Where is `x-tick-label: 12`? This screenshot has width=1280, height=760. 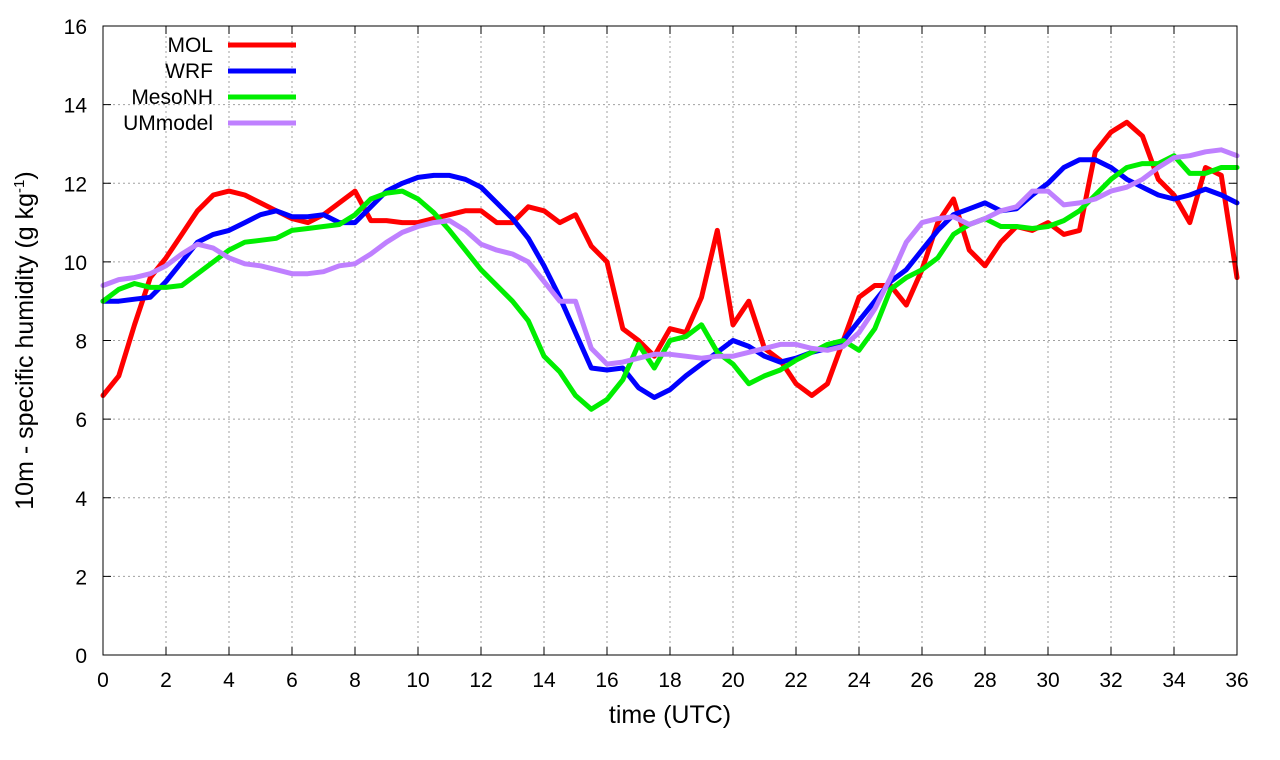
x-tick-label: 12 is located at coordinates (480, 680).